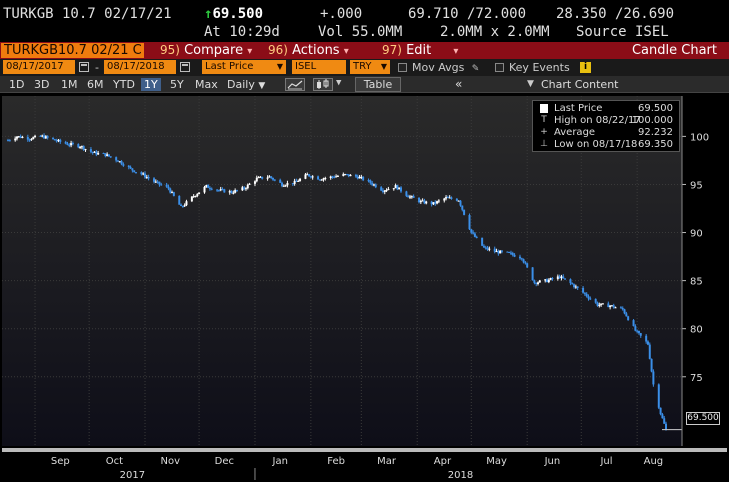 Image resolution: width=729 pixels, height=482 pixels. I want to click on frequency-value: Daily, so click(241, 84).